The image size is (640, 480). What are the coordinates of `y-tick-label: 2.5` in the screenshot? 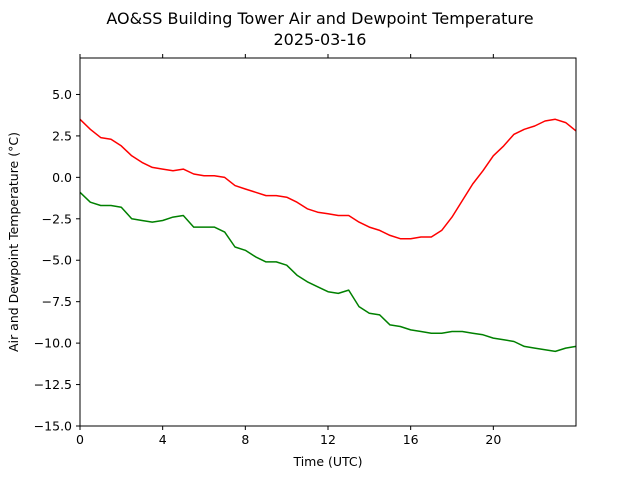 It's located at (62, 135).